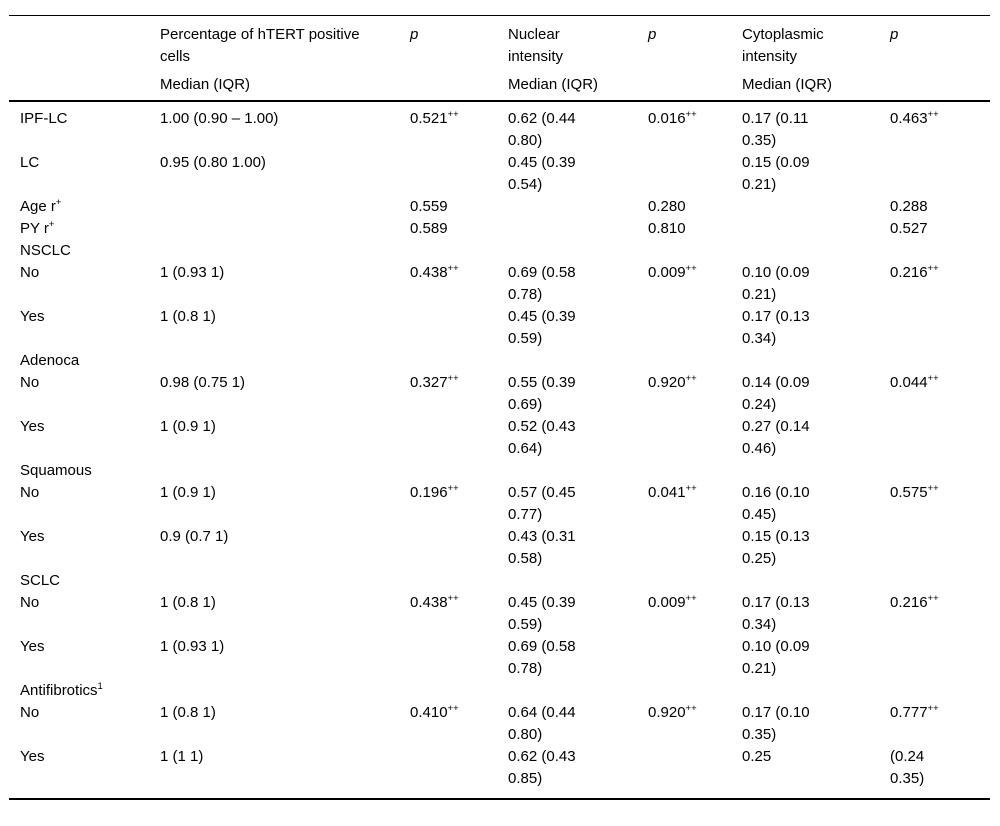 The height and width of the screenshot is (826, 1000). Describe the element at coordinates (914, 712) in the screenshot. I see `table-cell: 0.777++` at that location.